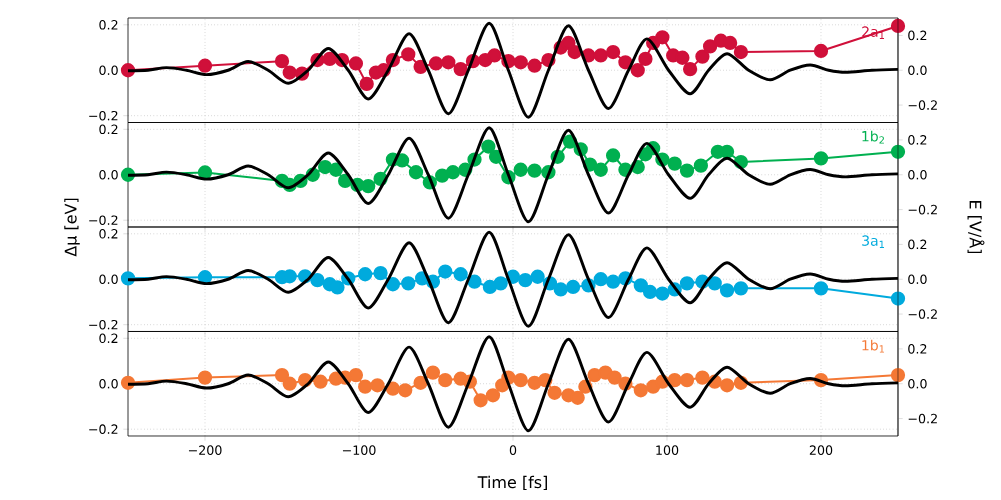  I want to click on x-tick-label: −100, so click(359, 450).